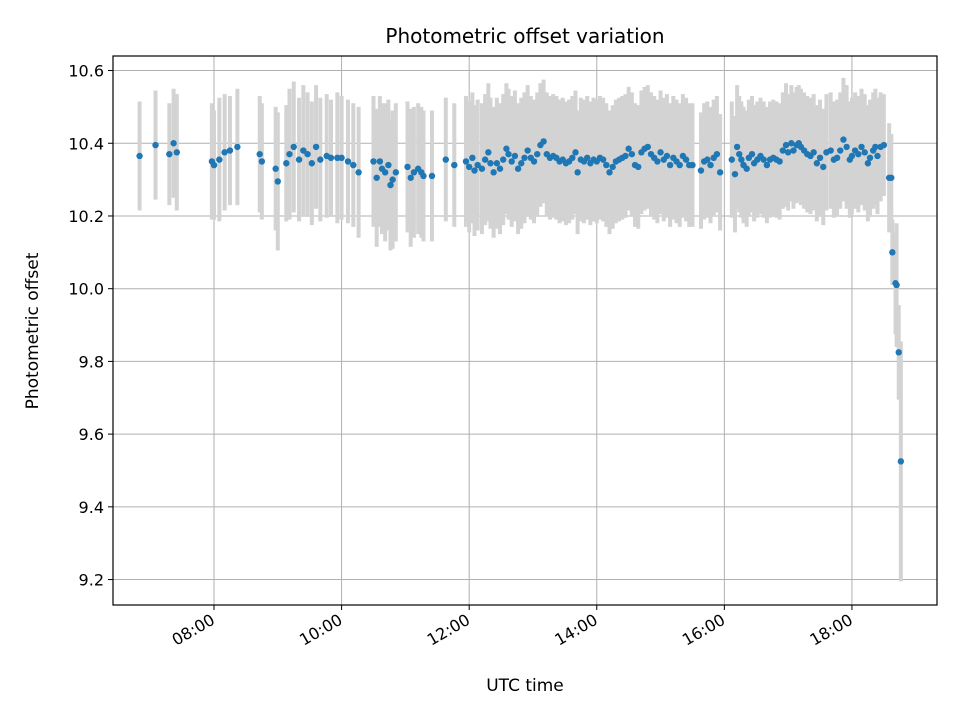 This screenshot has height=720, width=960. I want to click on x-ticks: 08:00 10:00 12:00 14:00 16:00 18:00, so click(512, 627).